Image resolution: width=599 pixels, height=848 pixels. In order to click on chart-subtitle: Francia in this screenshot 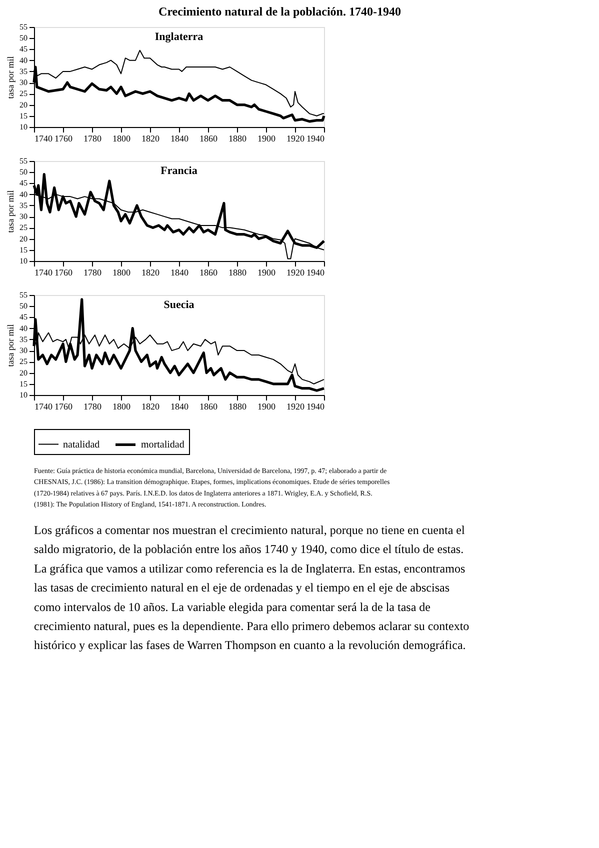, I will do `click(179, 171)`.